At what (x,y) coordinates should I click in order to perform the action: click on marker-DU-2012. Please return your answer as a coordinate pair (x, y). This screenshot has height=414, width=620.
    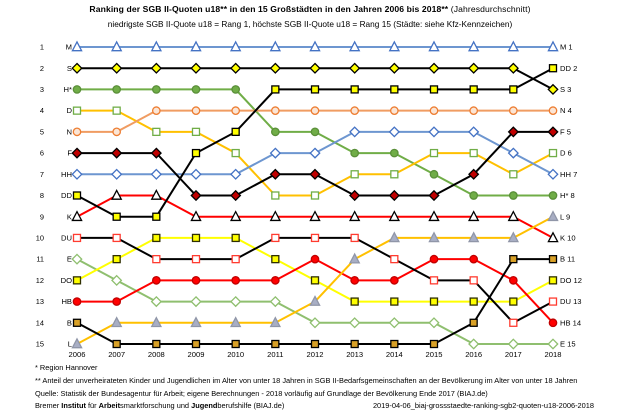
    Looking at the image, I should click on (315, 238).